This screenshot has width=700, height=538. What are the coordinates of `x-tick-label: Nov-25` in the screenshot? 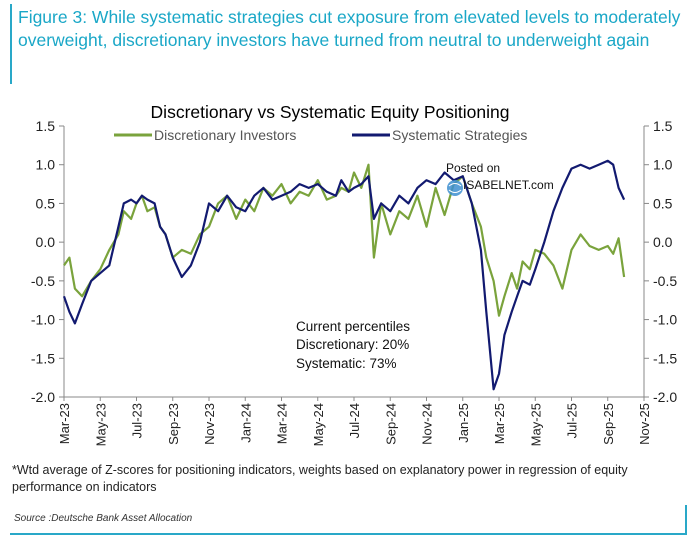 It's located at (644, 424).